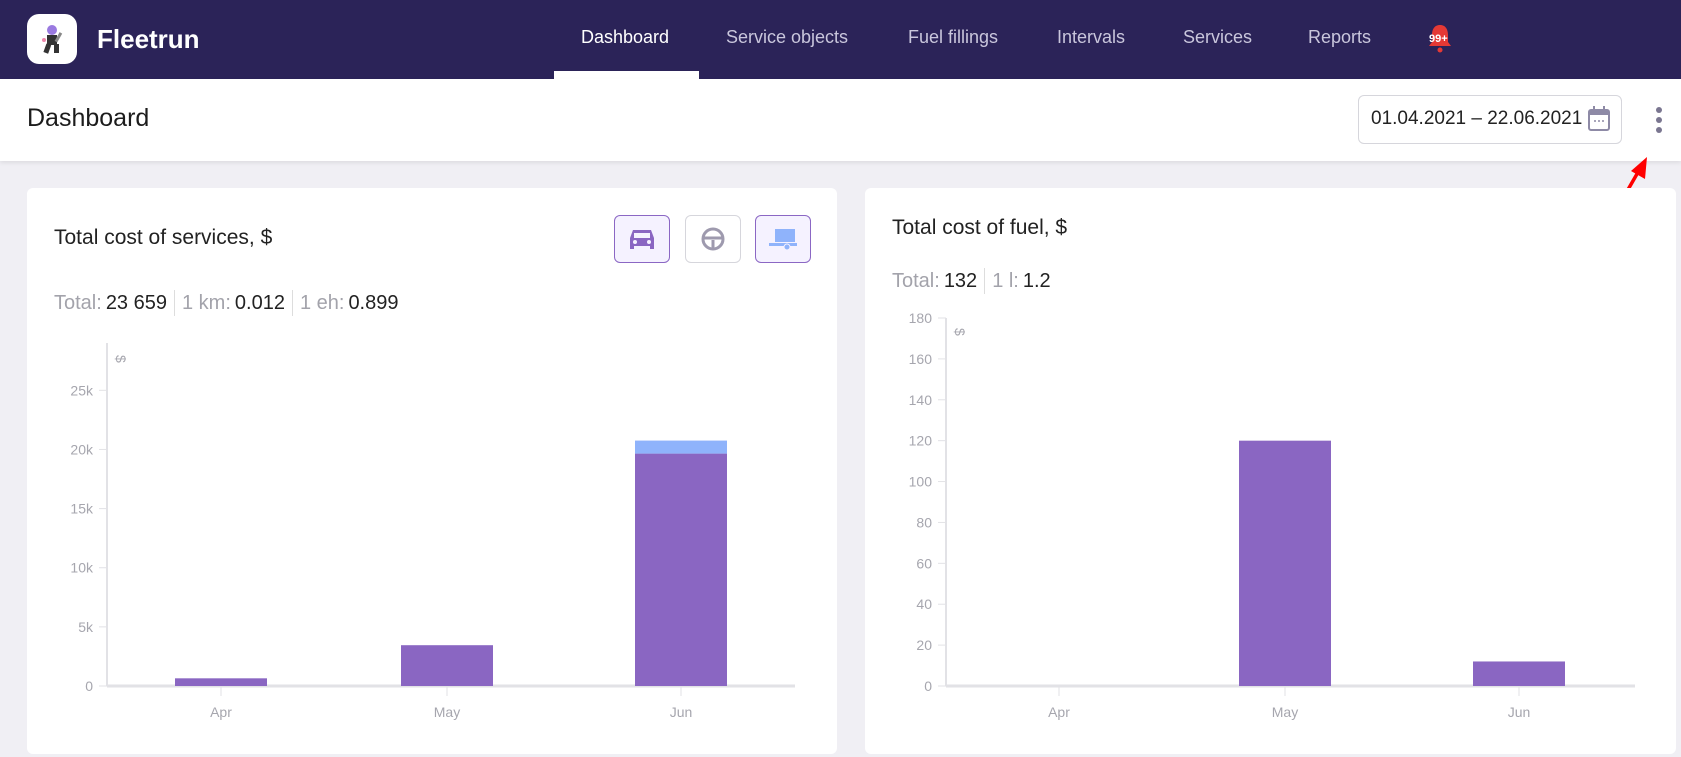  Describe the element at coordinates (136, 302) in the screenshot. I see `stat-total-value: 23 659` at that location.